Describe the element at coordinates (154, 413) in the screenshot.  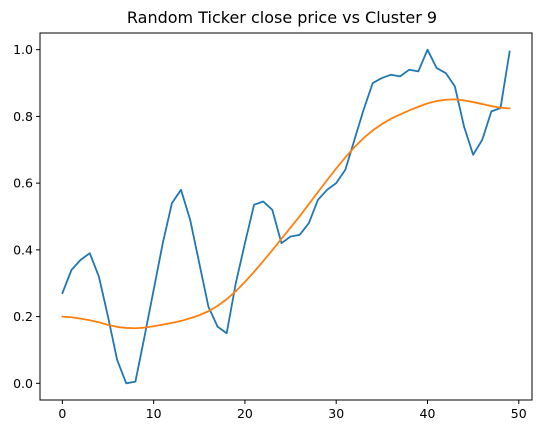
I see `x-tick-label: 10` at that location.